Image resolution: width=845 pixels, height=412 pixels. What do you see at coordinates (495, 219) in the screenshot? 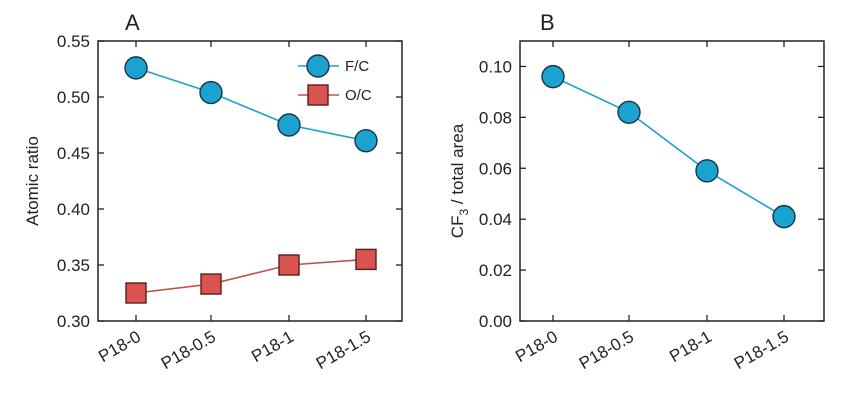
I see `b-ytick-label: 0.04` at bounding box center [495, 219].